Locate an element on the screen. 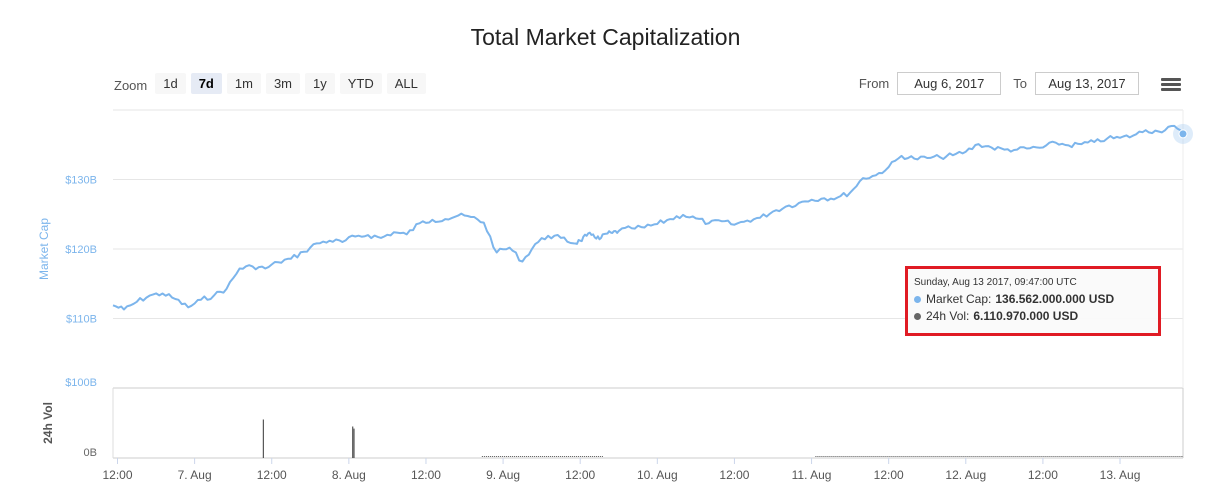 This screenshot has height=504, width=1211. zoom-button-ytd: YTD is located at coordinates (360, 83).